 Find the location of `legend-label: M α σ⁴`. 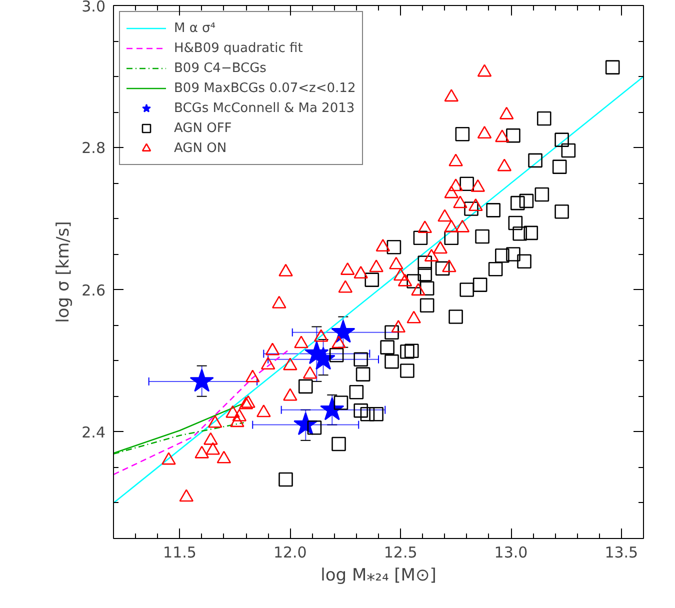

legend-label: M α σ⁴ is located at coordinates (195, 28).